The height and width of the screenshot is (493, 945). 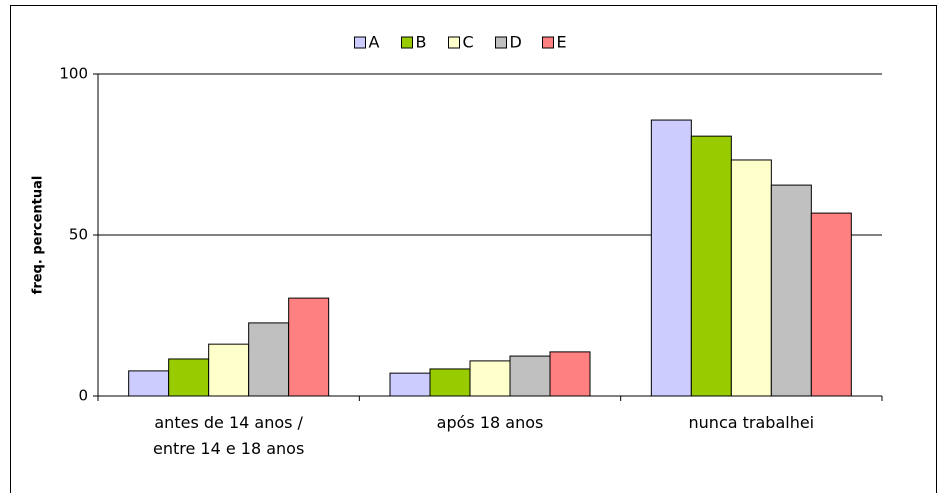 I want to click on x-tick-label: após 18 anos, so click(x=490, y=422).